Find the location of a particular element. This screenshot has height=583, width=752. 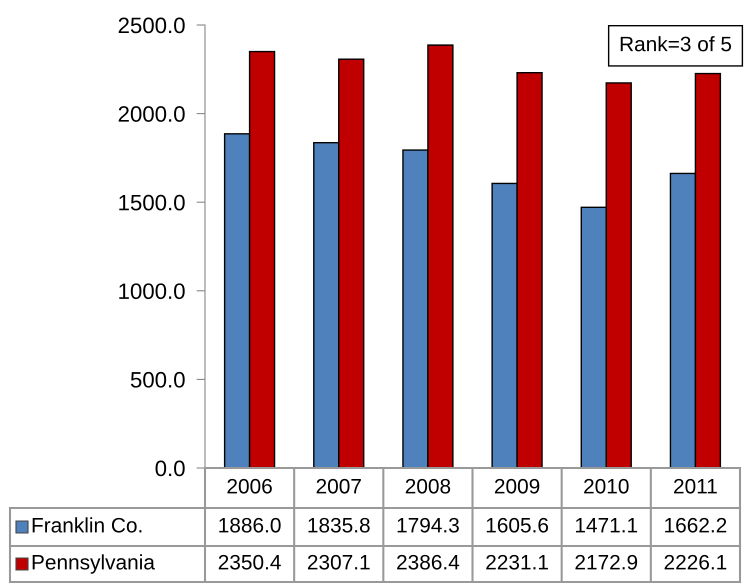

y-tick-label: 500.0 is located at coordinates (157, 380).